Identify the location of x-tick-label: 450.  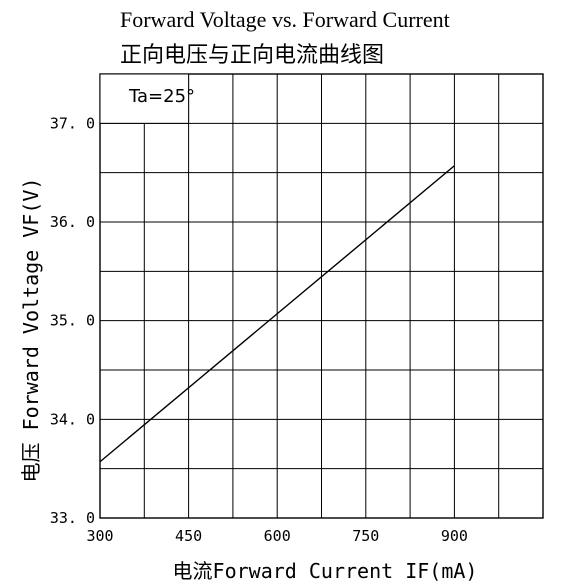
(188, 536).